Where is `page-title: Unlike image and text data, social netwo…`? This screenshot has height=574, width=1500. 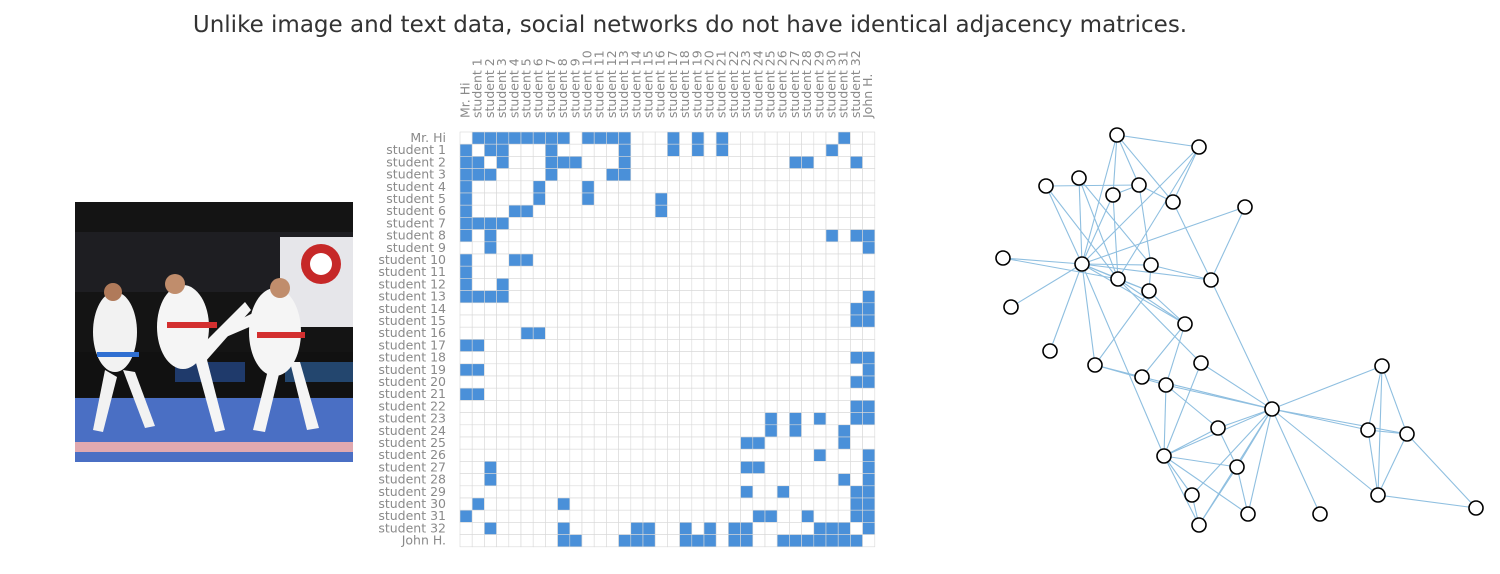
page-title: Unlike image and text data, social netwo… is located at coordinates (690, 25).